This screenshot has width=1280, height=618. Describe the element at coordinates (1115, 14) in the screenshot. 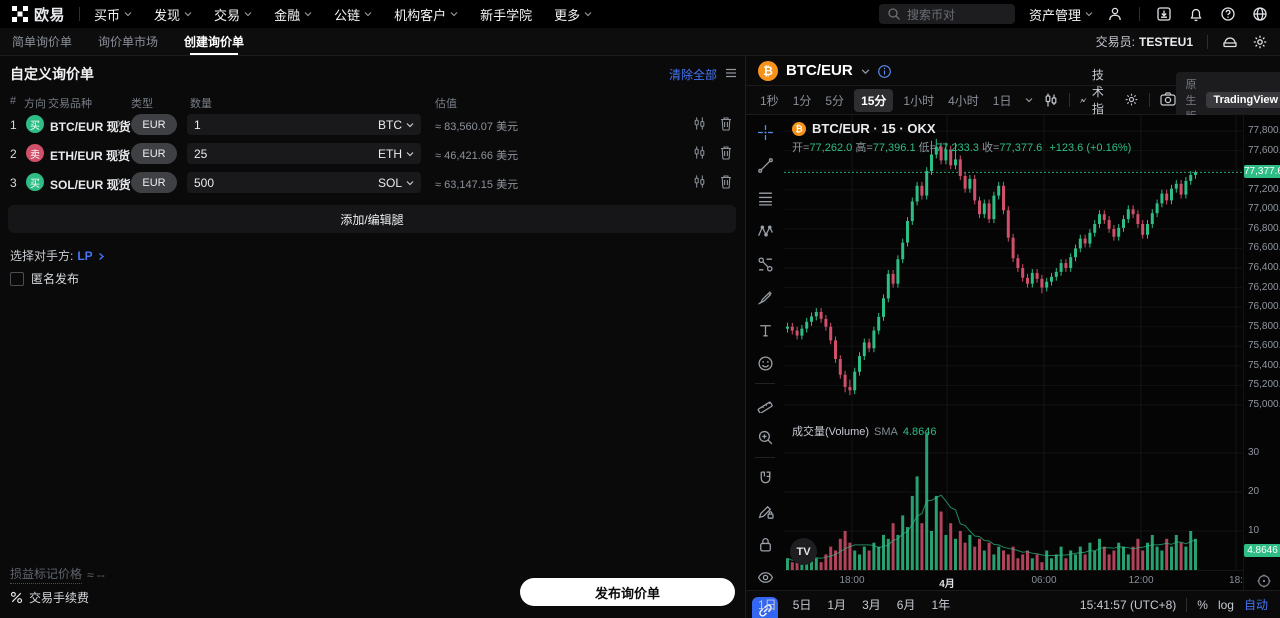

I see `user-icon` at that location.